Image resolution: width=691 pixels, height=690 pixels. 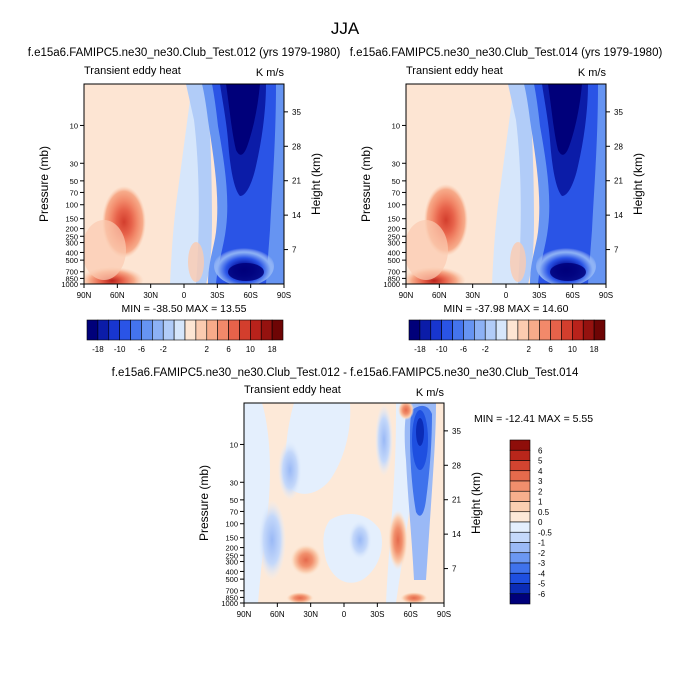 I want to click on panel-3-ylabel-right: Height (km), so click(x=476, y=503).